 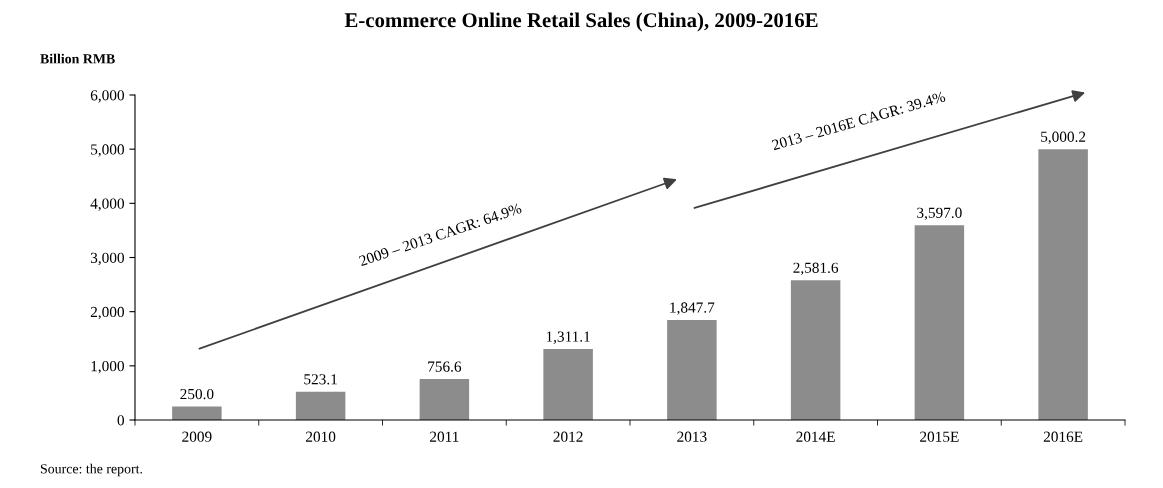 What do you see at coordinates (320, 379) in the screenshot?
I see `data-label: 523.1` at bounding box center [320, 379].